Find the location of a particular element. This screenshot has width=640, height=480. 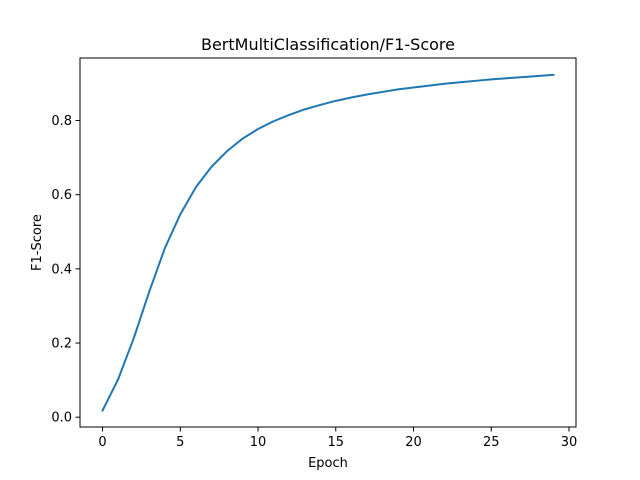

x-tick-label: 15 is located at coordinates (336, 442).